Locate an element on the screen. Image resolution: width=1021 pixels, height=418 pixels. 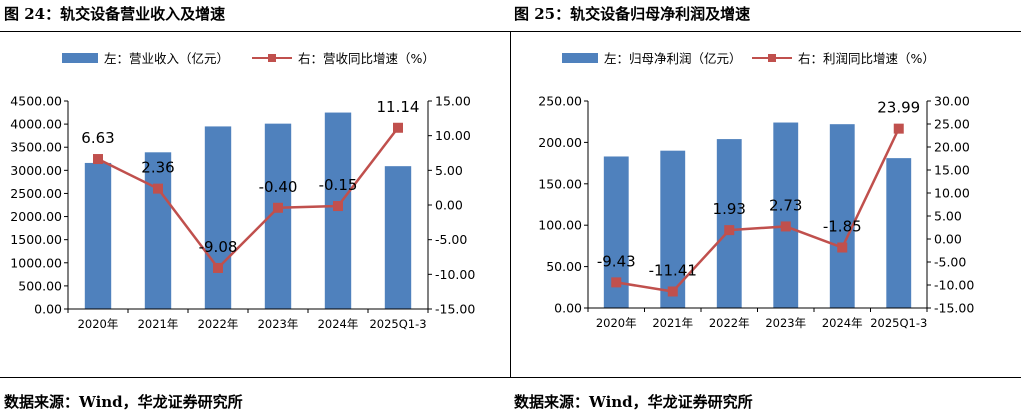
left-tick-label: 200.00 is located at coordinates (560, 142).